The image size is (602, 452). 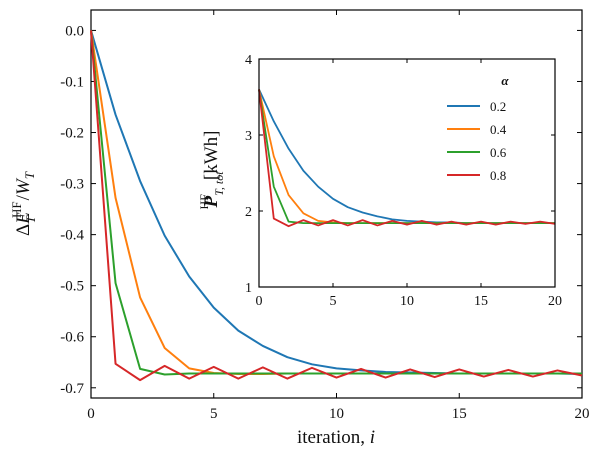 What do you see at coordinates (248, 288) in the screenshot?
I see `inset-y-tick-label: 1` at bounding box center [248, 288].